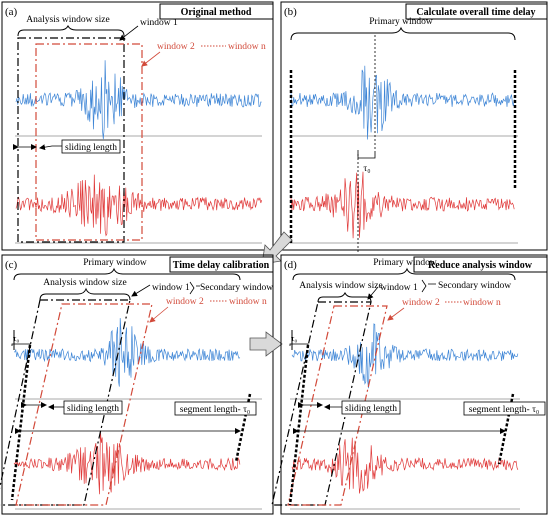 The width and height of the screenshot is (550, 516). I want to click on panel-b-tau-bracket, so click(366, 155).